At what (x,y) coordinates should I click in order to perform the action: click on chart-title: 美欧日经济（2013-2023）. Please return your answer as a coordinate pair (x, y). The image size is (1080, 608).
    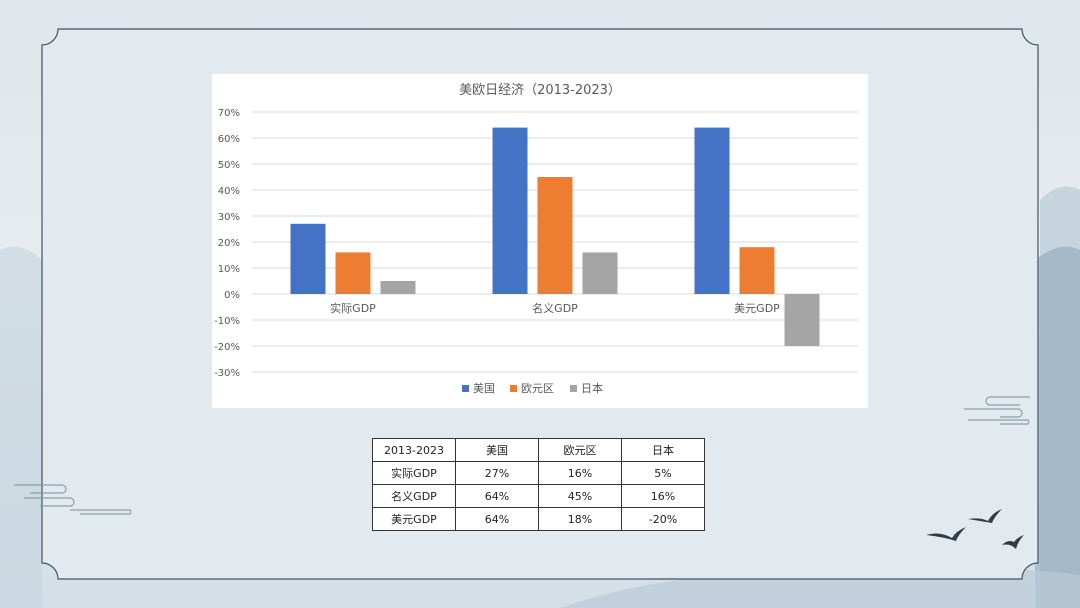
    Looking at the image, I should click on (540, 90).